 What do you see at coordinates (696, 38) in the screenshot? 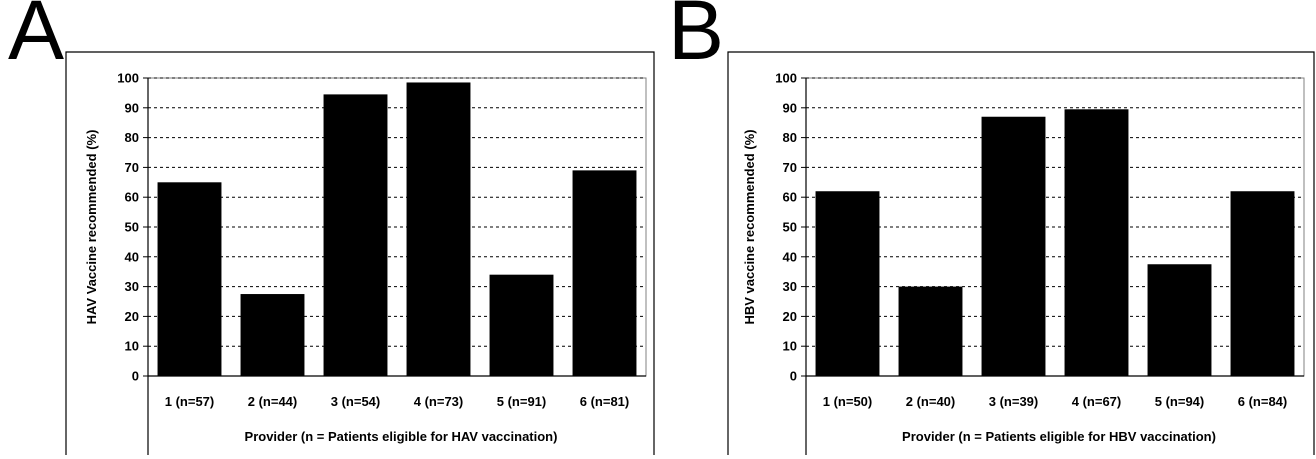
I see `panel-label-b: B` at bounding box center [696, 38].